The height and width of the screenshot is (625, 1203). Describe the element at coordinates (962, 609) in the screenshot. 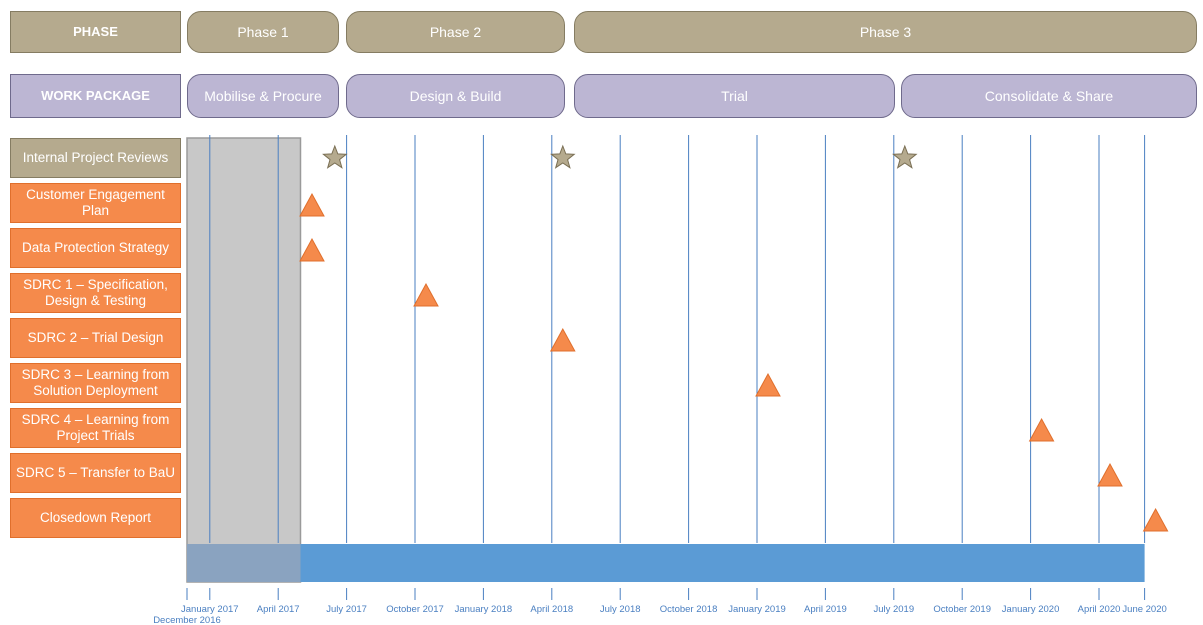

I see `axis-tick-label: October 2019` at that location.